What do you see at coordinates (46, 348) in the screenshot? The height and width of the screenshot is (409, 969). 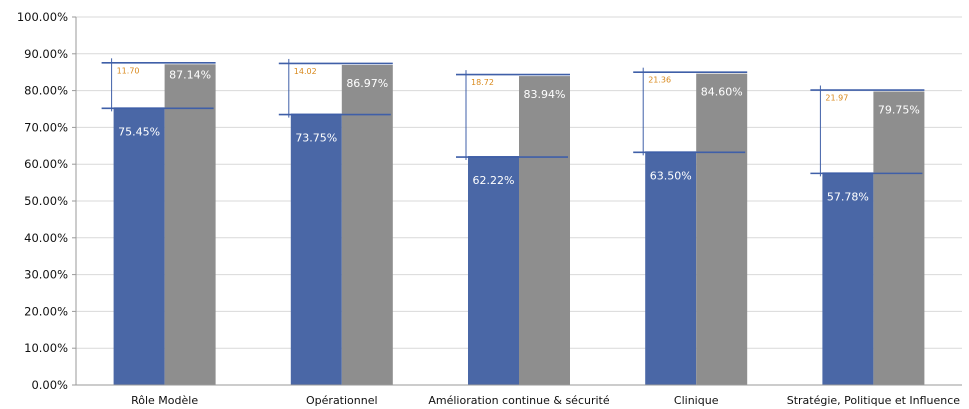 I see `y-tick-label: 10.00%` at bounding box center [46, 348].